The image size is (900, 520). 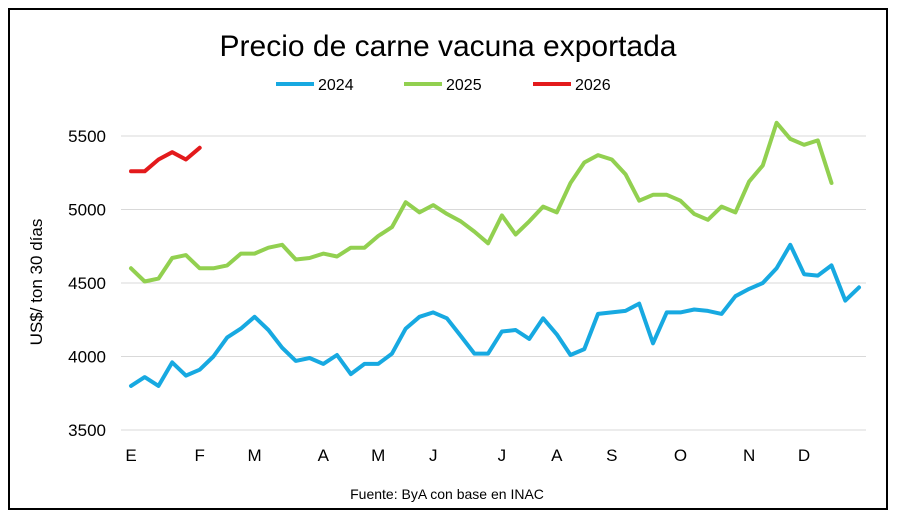 I want to click on y-tick-label: 4500, so click(x=87, y=283).